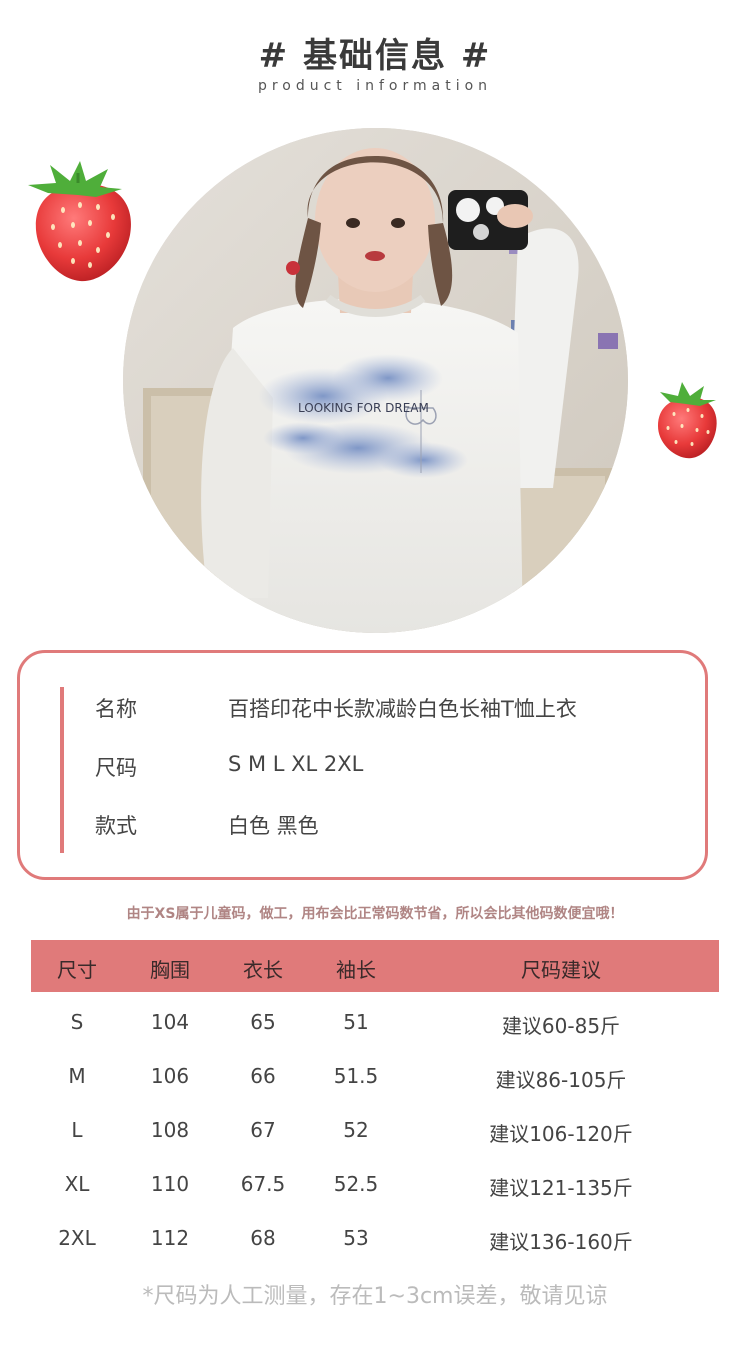 The width and height of the screenshot is (750, 1347). I want to click on page-title: # 基础信息 #, so click(375, 56).